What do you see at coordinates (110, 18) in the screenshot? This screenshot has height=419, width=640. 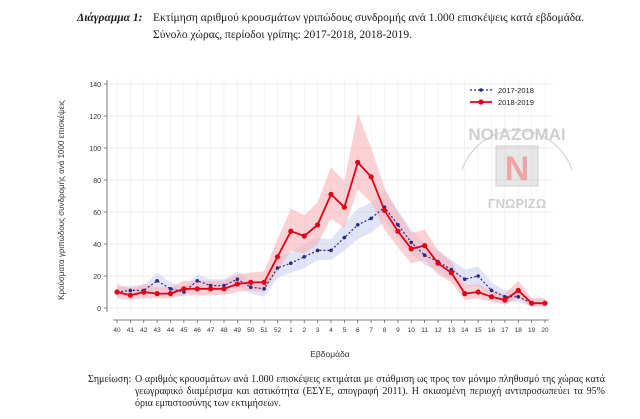 I see `diagram-label: Διάγραμμα 1:` at bounding box center [110, 18].